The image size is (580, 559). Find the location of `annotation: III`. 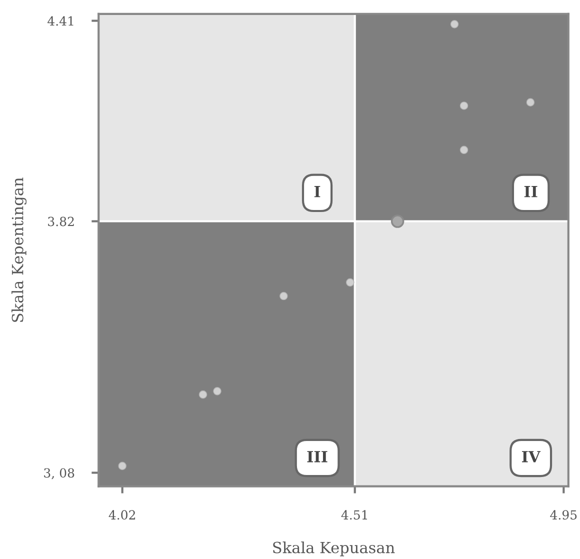

annotation: III is located at coordinates (317, 456).